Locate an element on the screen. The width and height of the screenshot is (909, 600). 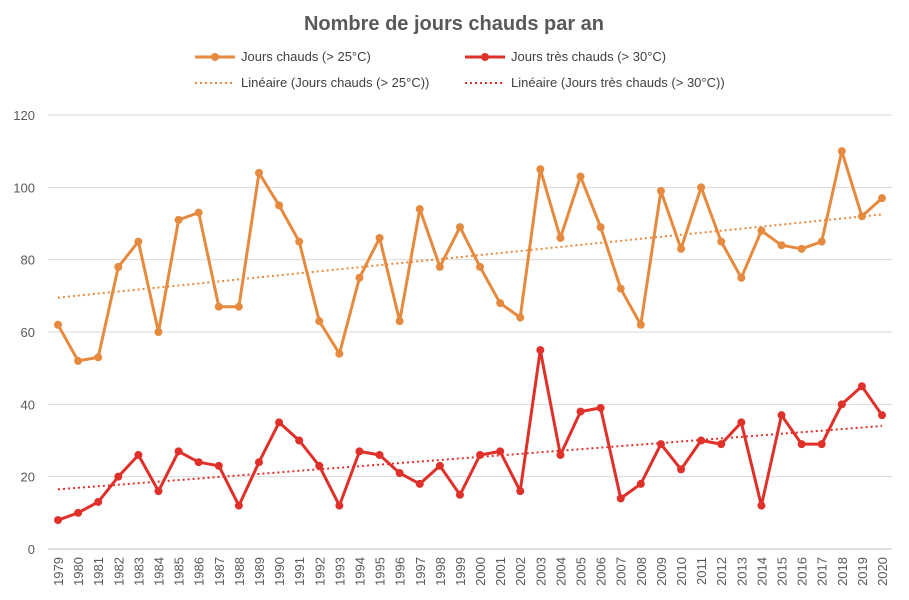
x-tick-label: 1997 is located at coordinates (420, 571).